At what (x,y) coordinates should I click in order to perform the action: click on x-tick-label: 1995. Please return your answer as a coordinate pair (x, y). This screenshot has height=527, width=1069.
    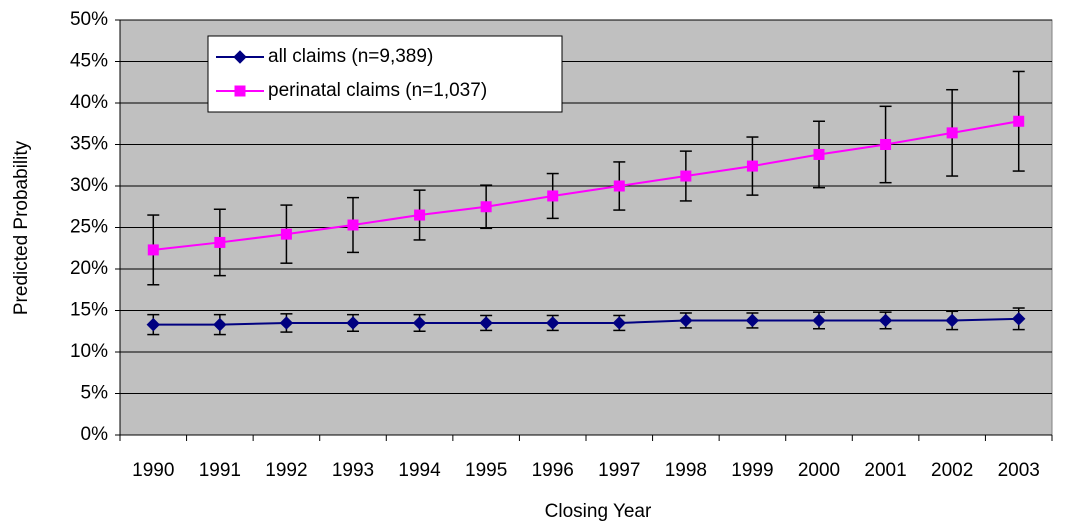
    Looking at the image, I should click on (486, 470).